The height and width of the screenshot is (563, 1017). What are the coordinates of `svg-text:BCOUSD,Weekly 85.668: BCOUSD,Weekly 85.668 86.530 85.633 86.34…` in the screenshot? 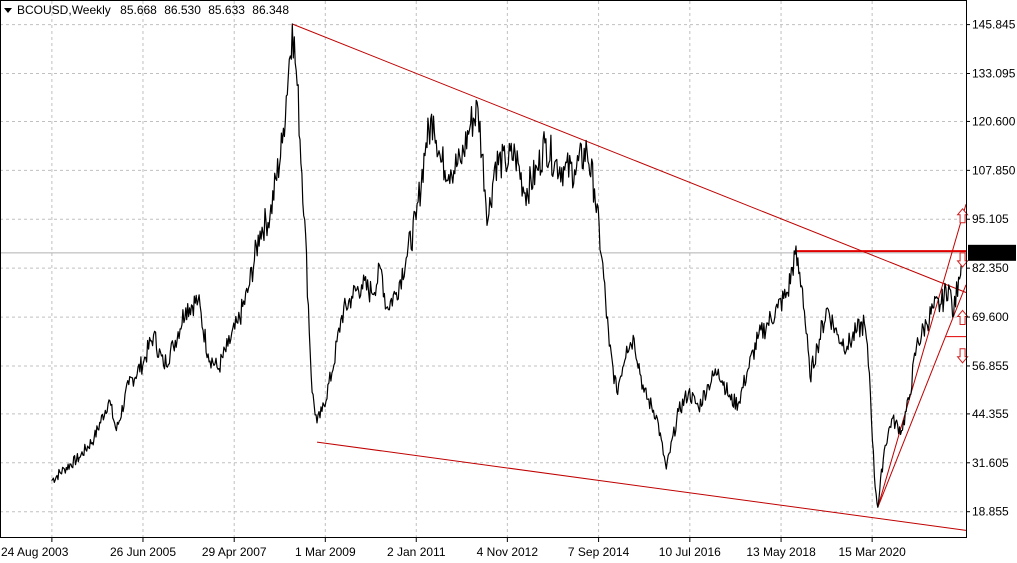 It's located at (153, 10).